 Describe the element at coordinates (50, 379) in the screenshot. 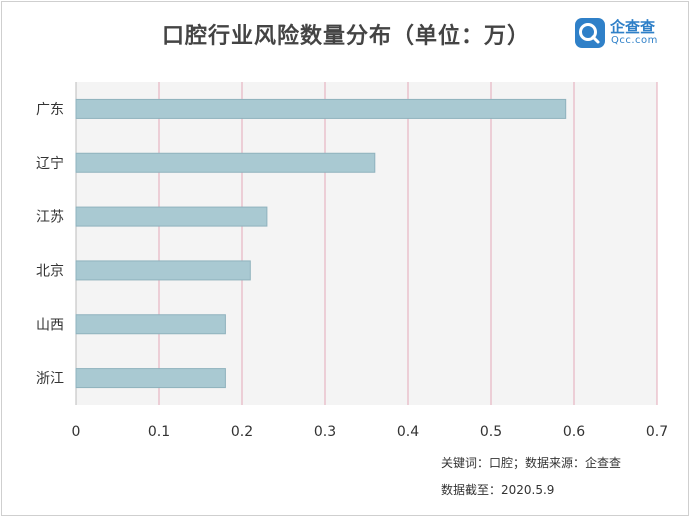

I see `y-category-label: 浙江` at that location.